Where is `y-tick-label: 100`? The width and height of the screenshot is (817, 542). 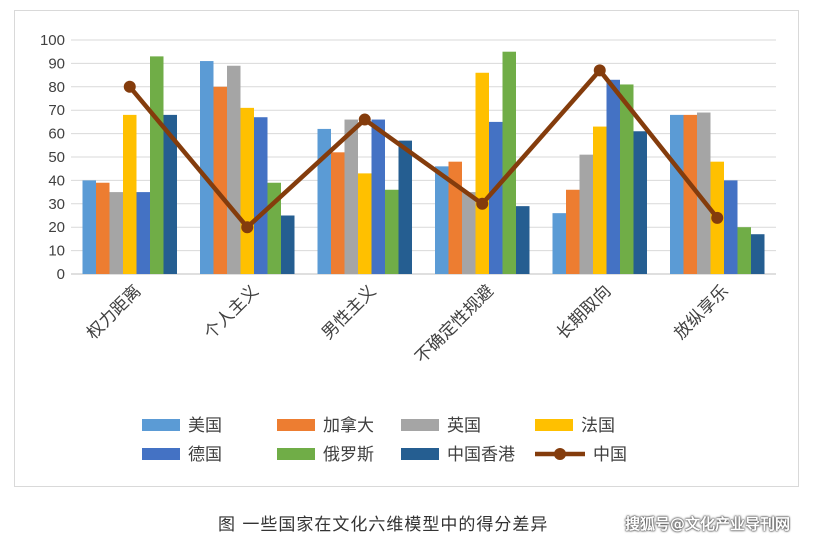
y-tick-label: 100 is located at coordinates (52, 40).